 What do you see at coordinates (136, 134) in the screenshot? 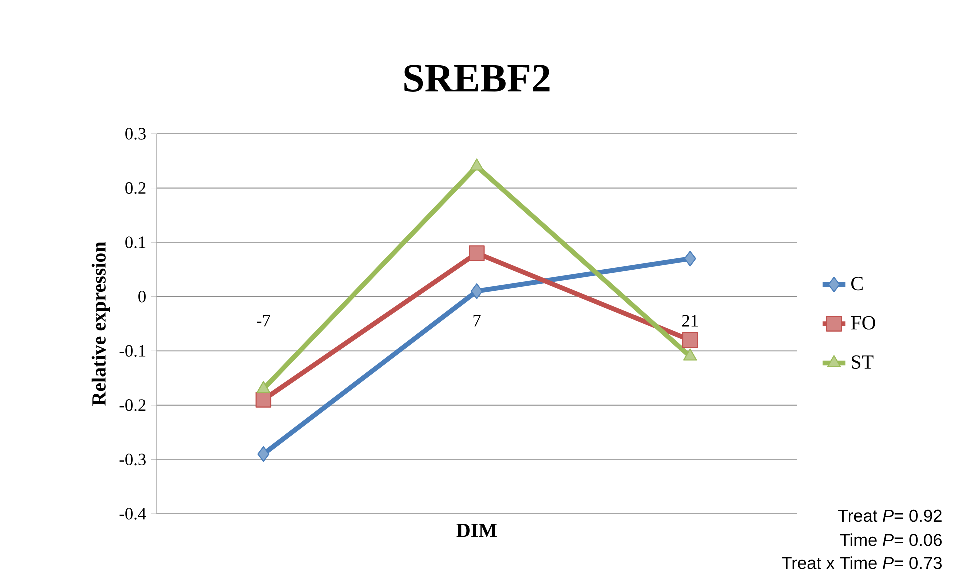
I see `y-tick-label: 0.3` at bounding box center [136, 134].